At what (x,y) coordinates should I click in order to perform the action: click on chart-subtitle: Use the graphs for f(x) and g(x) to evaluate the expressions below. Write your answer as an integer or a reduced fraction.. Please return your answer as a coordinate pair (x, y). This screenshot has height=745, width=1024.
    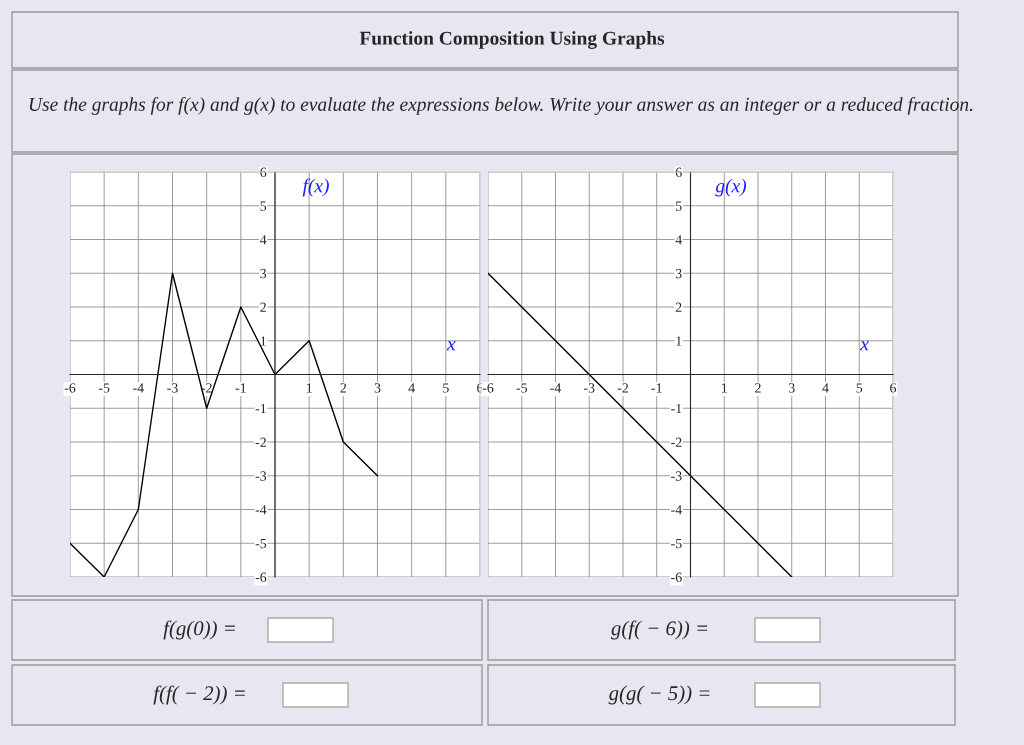
    Looking at the image, I should click on (501, 106).